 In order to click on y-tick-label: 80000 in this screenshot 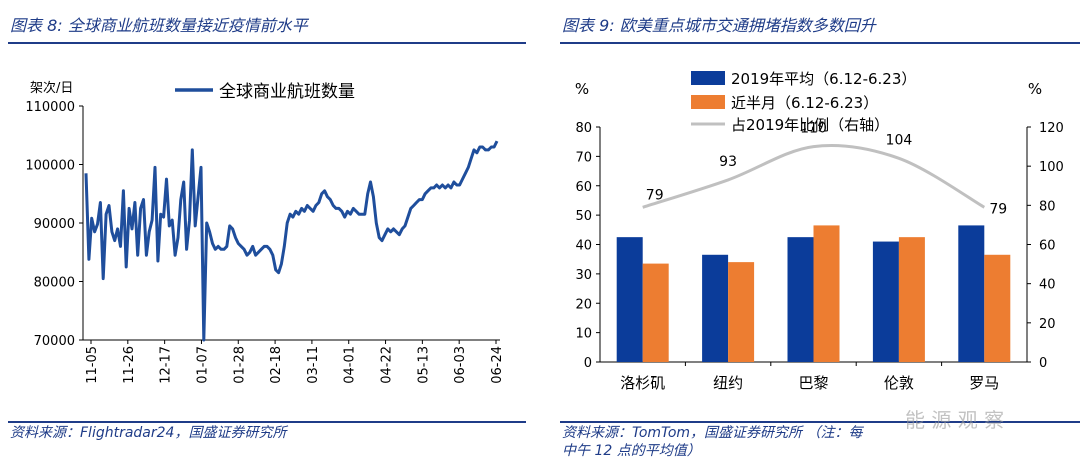, I will do `click(54, 283)`.